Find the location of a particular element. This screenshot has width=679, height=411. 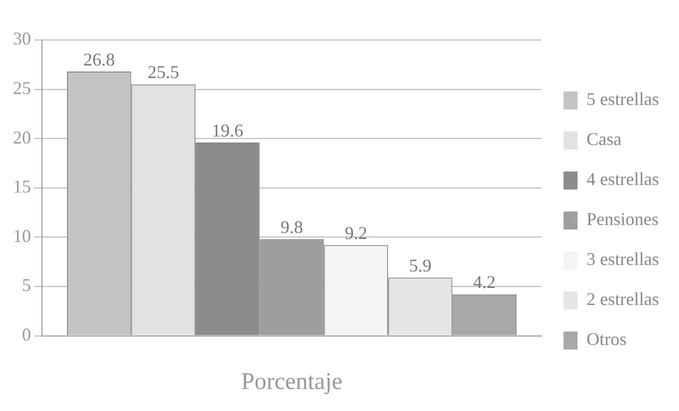

y-tick-label: 5 is located at coordinates (26, 285).